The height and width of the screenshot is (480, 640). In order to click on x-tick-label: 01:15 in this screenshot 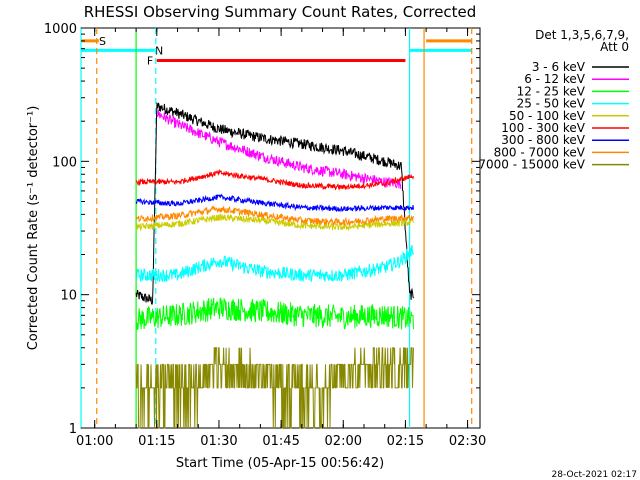, I will do `click(156, 441)`.